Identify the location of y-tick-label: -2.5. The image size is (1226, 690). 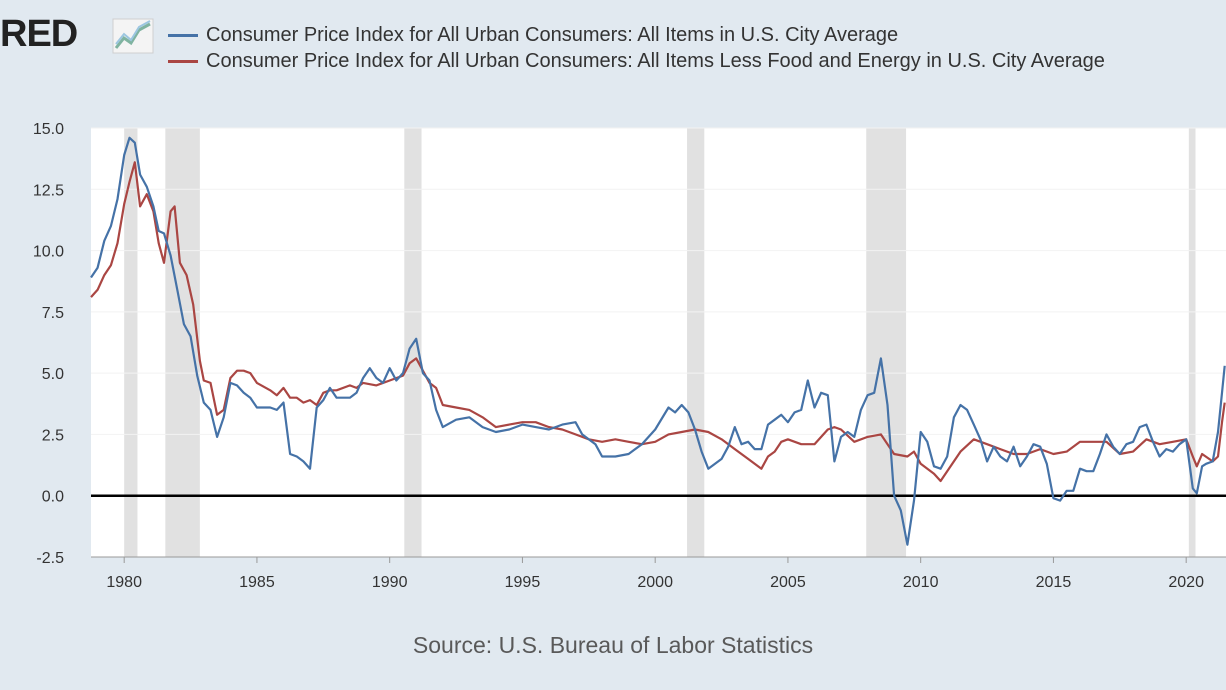
(50, 558).